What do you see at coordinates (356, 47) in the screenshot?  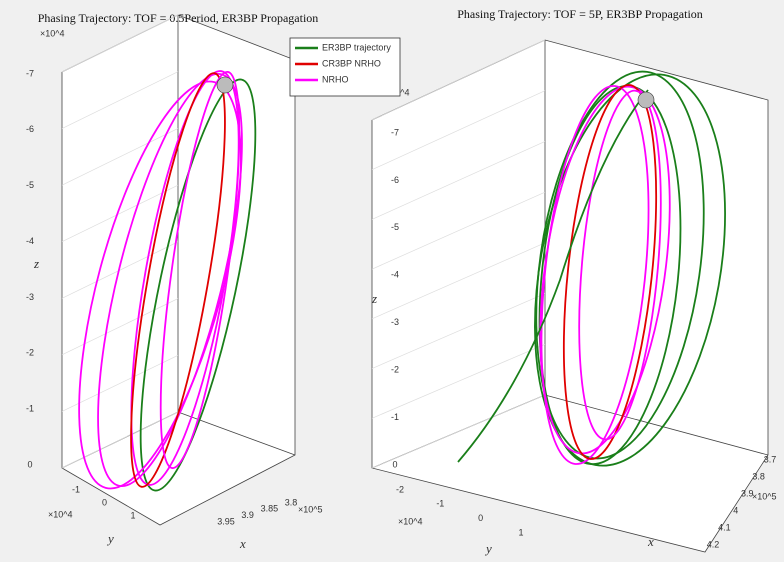 I see `legend-label: ER3BP trajectory` at bounding box center [356, 47].